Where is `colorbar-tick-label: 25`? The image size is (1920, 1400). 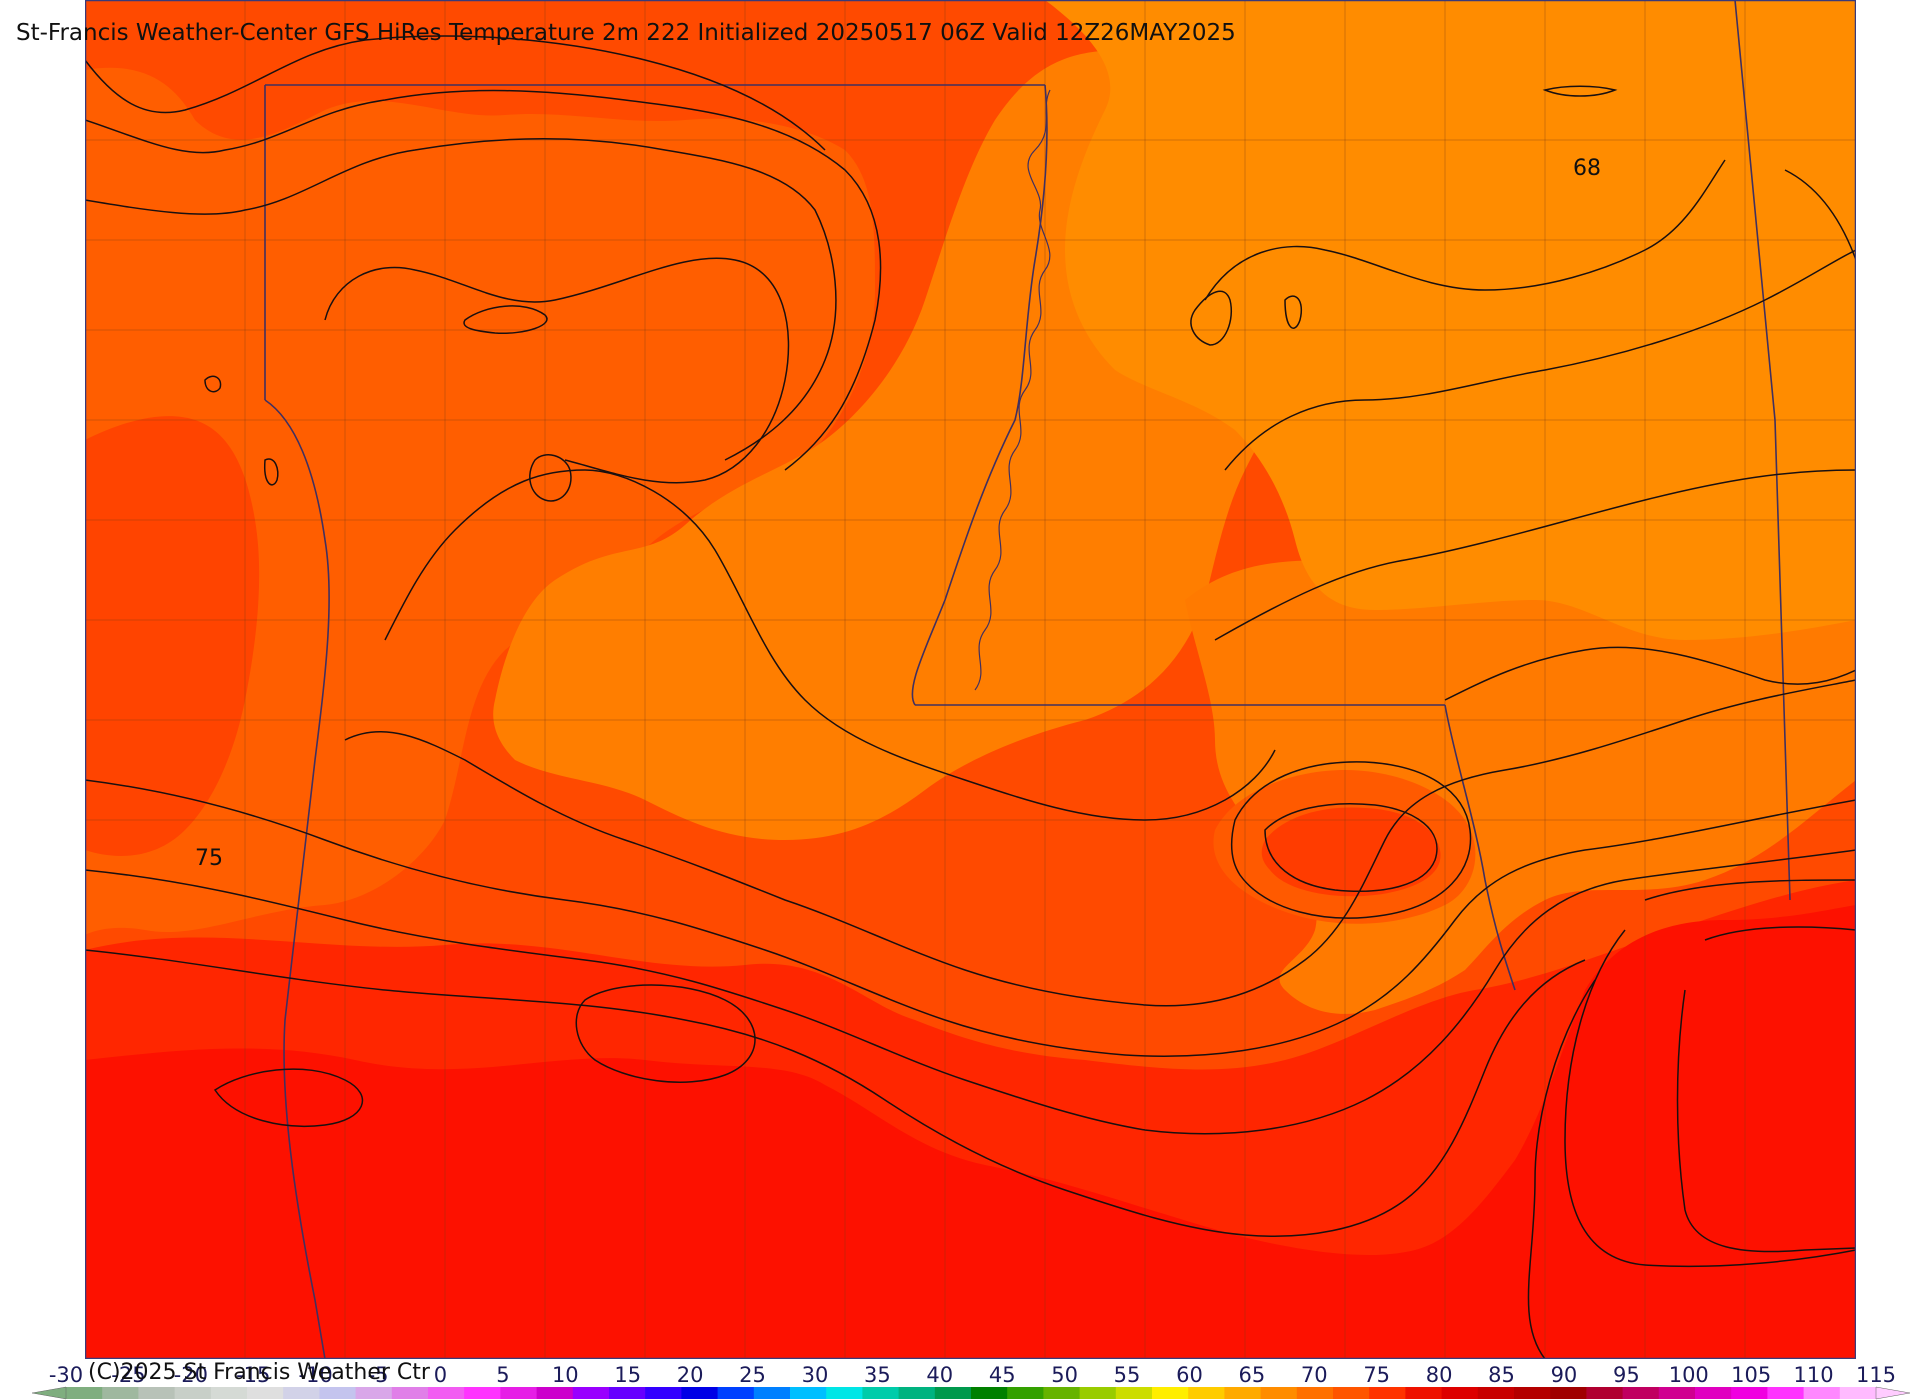
colorbar-tick-label: 25 is located at coordinates (752, 1375).